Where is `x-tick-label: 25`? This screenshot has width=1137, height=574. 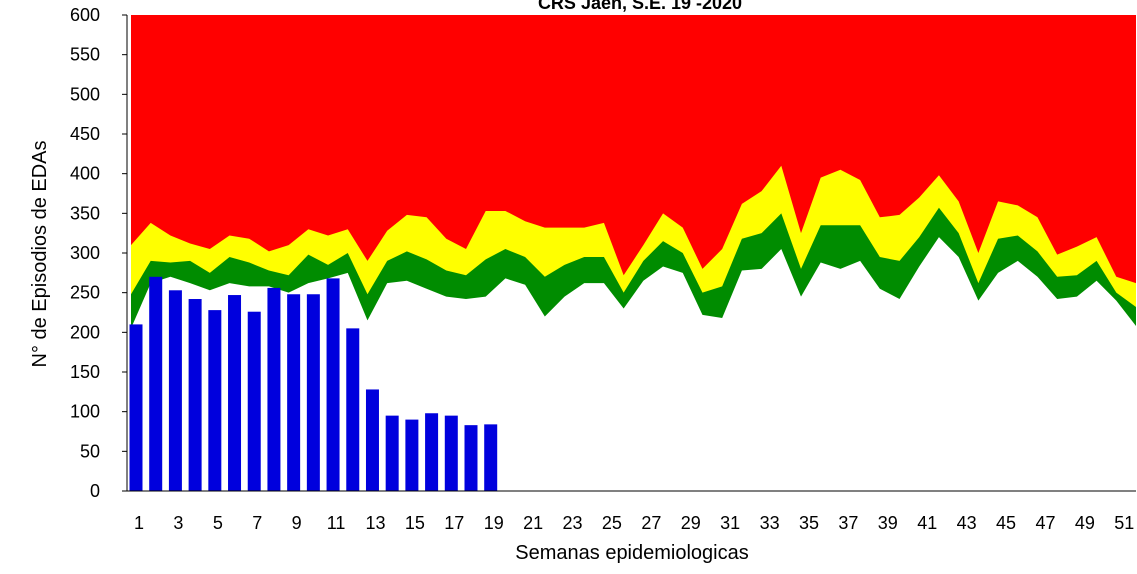 x-tick-label: 25 is located at coordinates (612, 523).